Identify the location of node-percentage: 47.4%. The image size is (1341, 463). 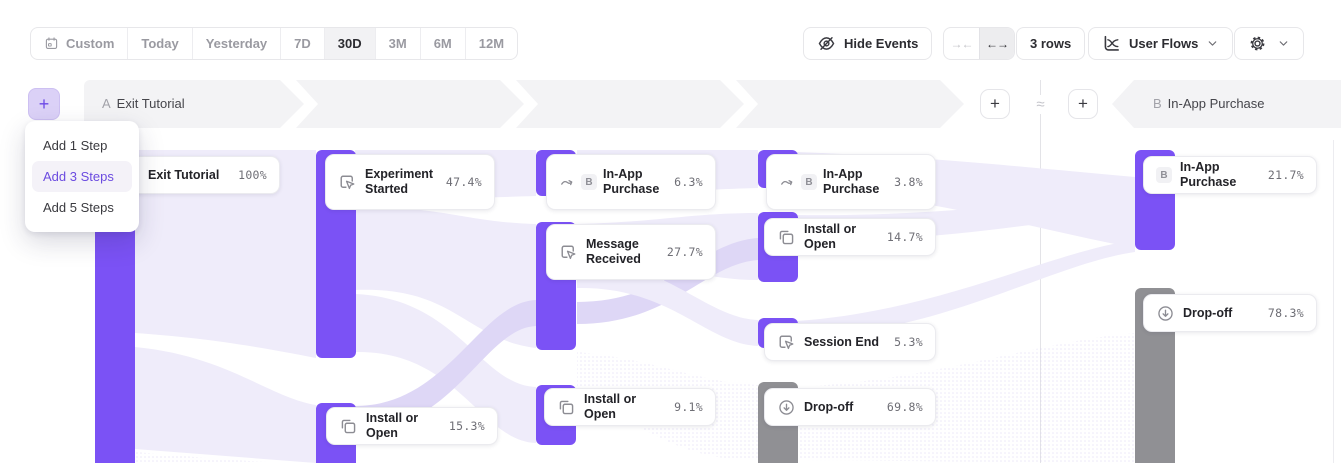
(463, 182).